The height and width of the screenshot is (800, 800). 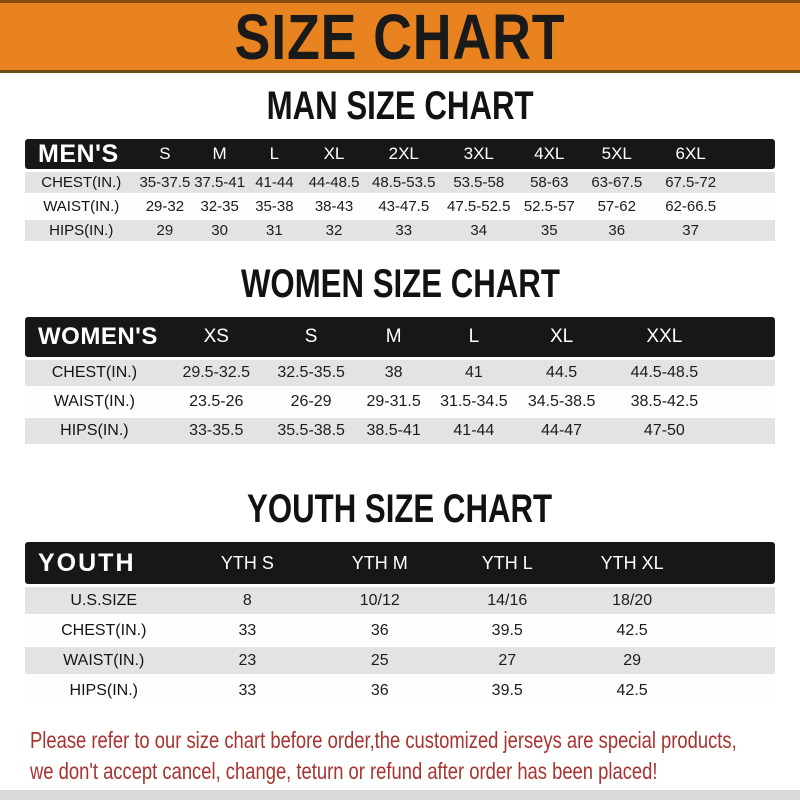 What do you see at coordinates (549, 230) in the screenshot?
I see `measurement-cell: 35` at bounding box center [549, 230].